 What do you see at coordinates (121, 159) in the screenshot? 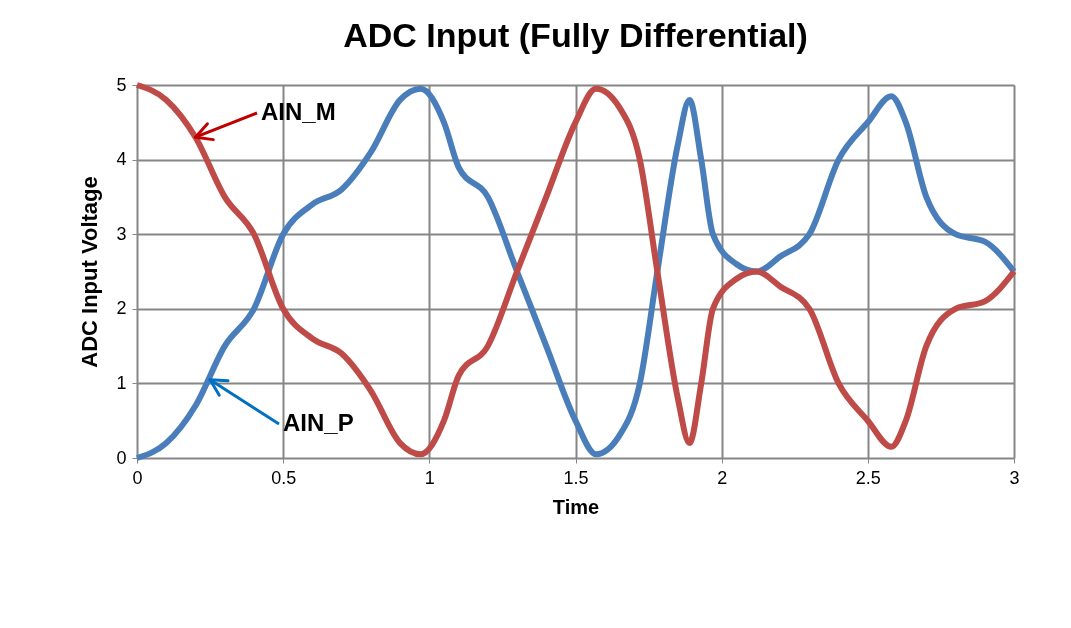
I see `y-tick-label: 4` at bounding box center [121, 159].